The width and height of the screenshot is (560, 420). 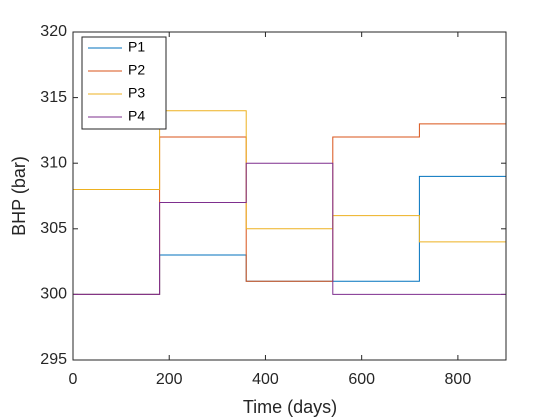 I want to click on x-tick-label: 0, so click(x=73, y=379).